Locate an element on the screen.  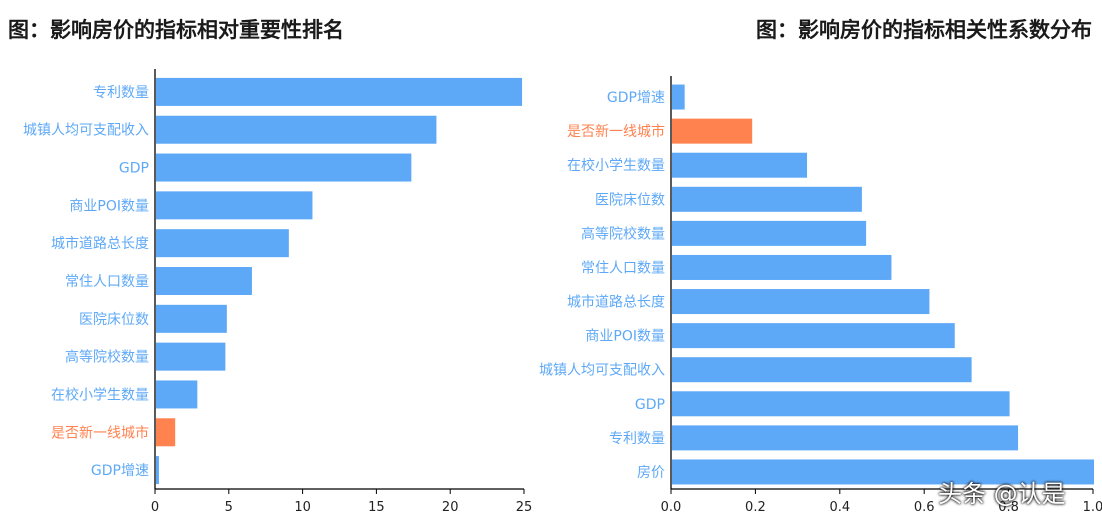
correlation-x-tick-label: 0.4 is located at coordinates (839, 507).